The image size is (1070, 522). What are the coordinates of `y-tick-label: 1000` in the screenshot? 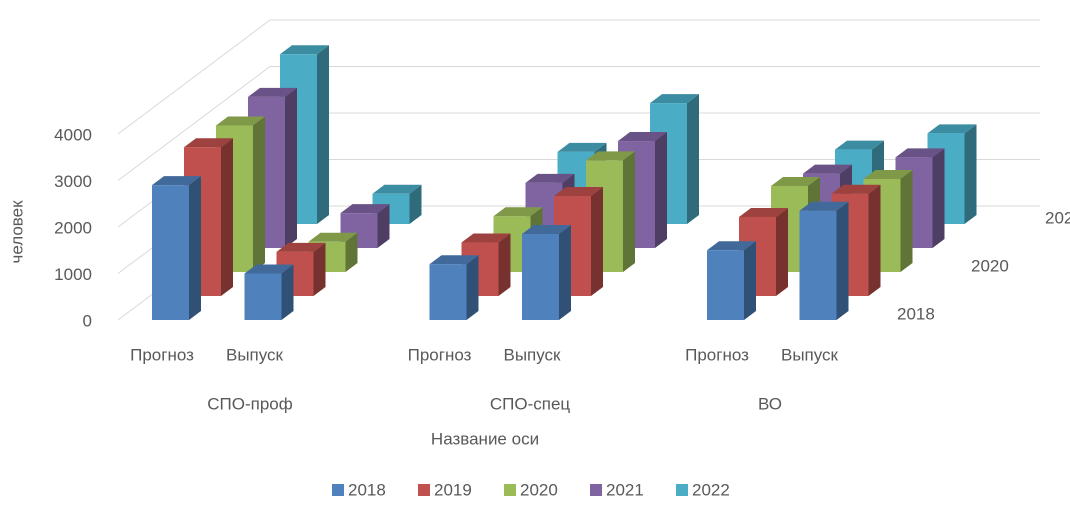 It's located at (73, 274).